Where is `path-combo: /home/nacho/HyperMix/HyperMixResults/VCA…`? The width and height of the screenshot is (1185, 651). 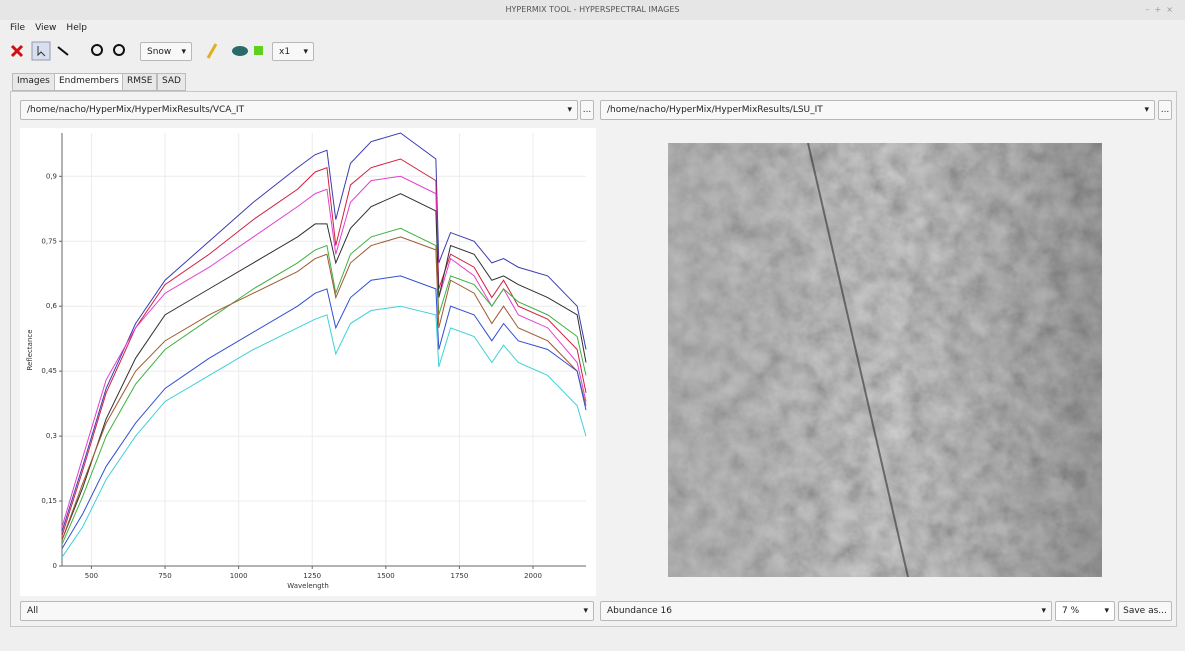
path-combo: /home/nacho/HyperMix/HyperMixResults/VCA… is located at coordinates (299, 110).